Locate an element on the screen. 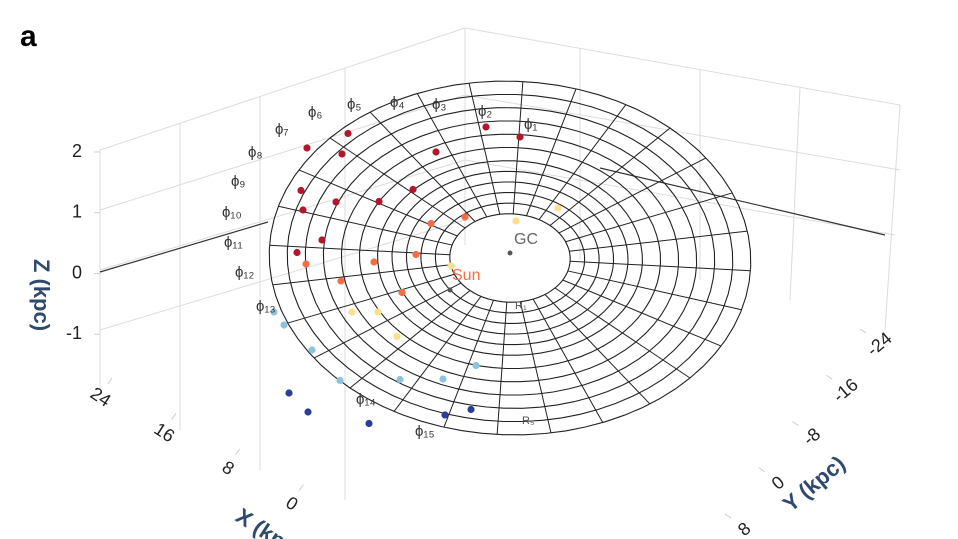  phi-label: ϕ₁₅ is located at coordinates (425, 431).